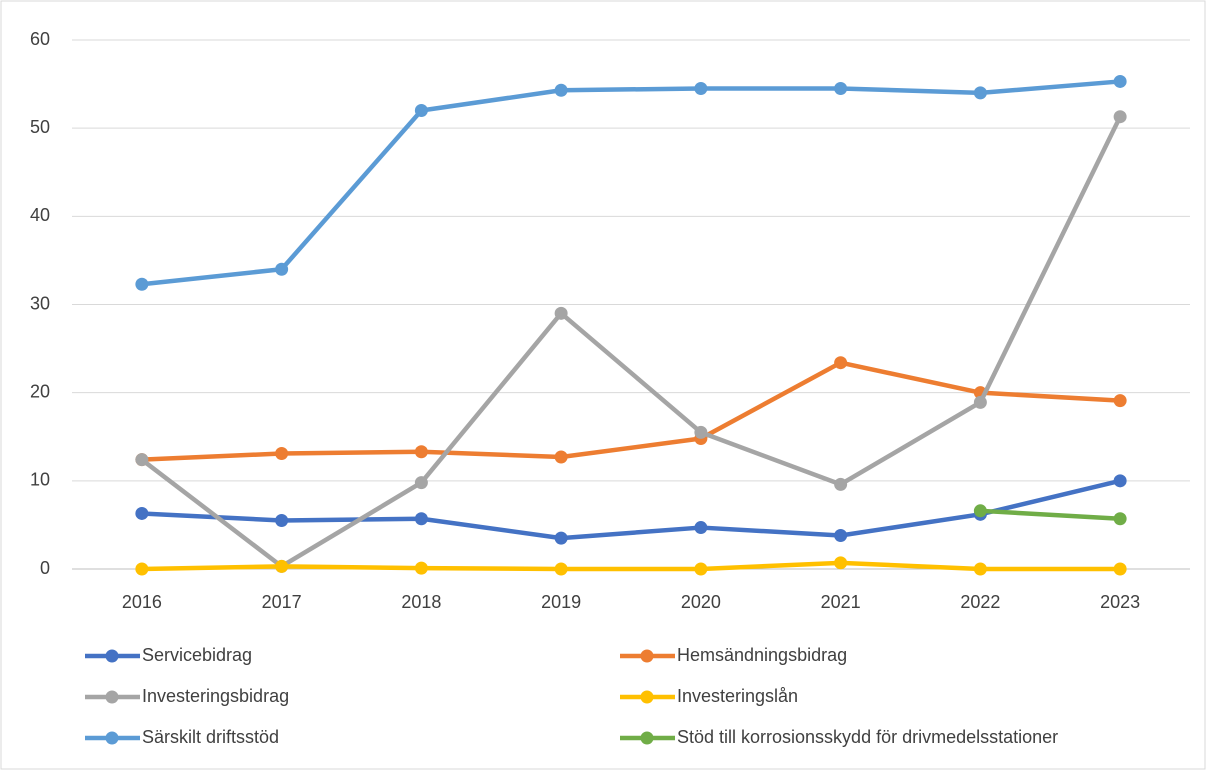 The height and width of the screenshot is (771, 1208). What do you see at coordinates (210, 737) in the screenshot?
I see `legend-label: Särskilt driftsstöd` at bounding box center [210, 737].